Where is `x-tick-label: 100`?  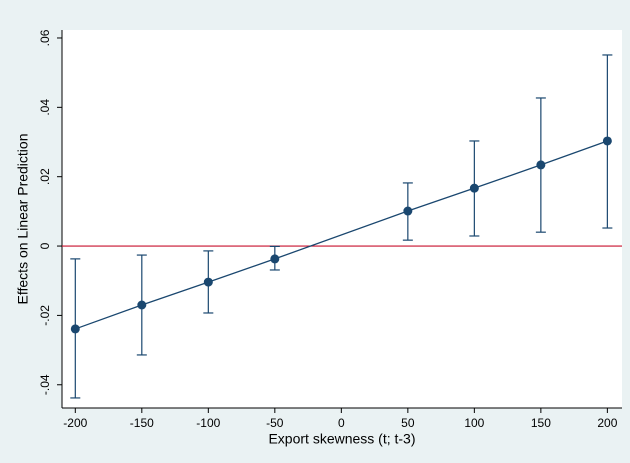
x-tick-label: 100 is located at coordinates (474, 423).